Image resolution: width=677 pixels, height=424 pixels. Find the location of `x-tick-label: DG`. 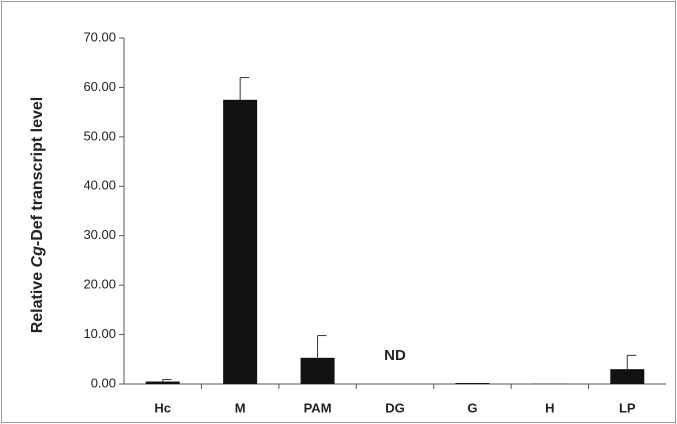

x-tick-label: DG is located at coordinates (395, 407).